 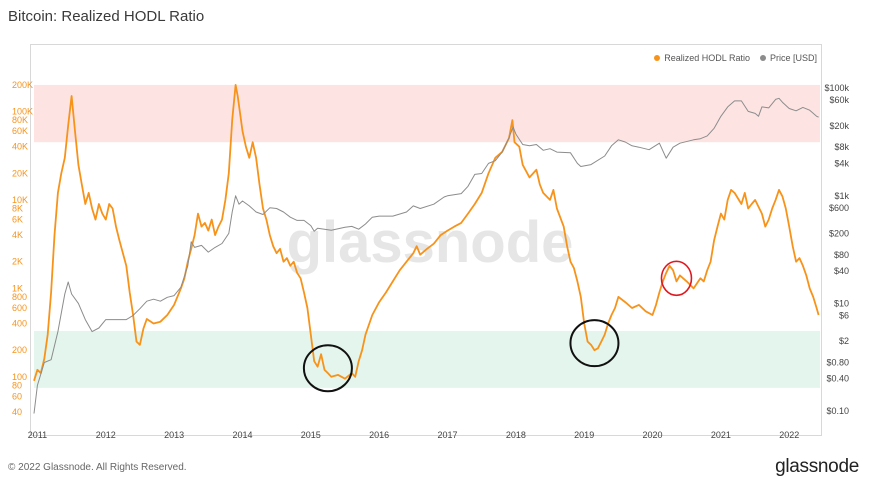 What do you see at coordinates (837, 411) in the screenshot?
I see `right-tick-label: $0.10` at bounding box center [837, 411].